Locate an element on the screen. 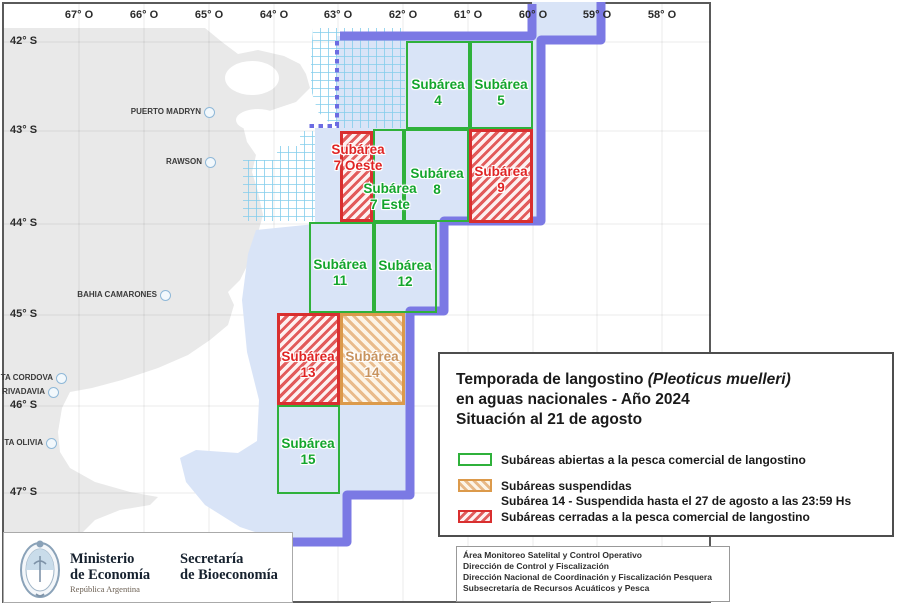  subarea-7-oeste is located at coordinates (356, 176).